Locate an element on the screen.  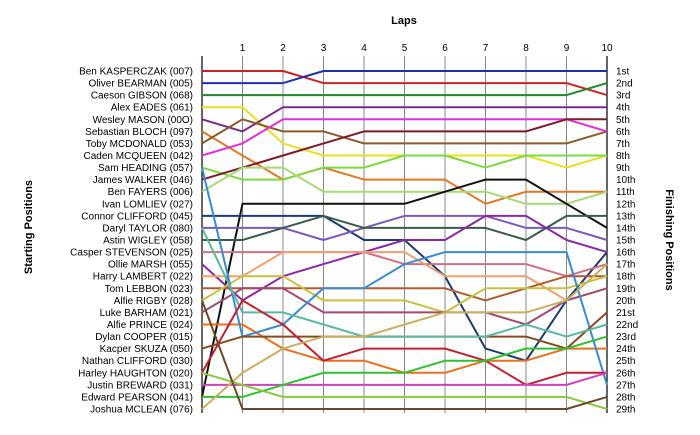
starting-label: Oliver BEARMAN (005) is located at coordinates (141, 84).